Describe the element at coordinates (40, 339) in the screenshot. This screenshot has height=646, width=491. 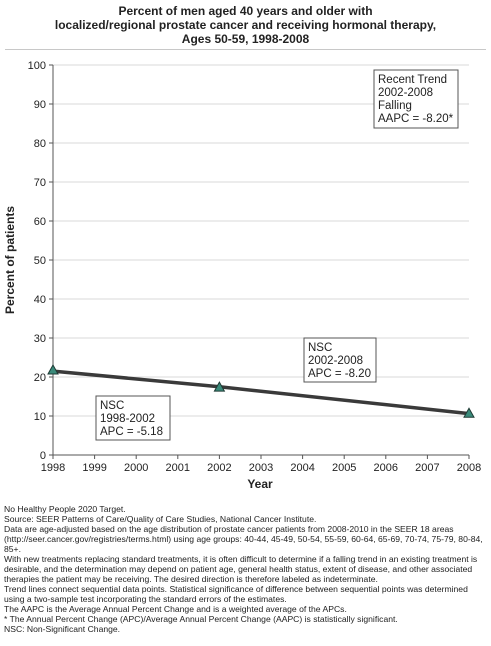
I see `y-tick-label: 30` at that location.